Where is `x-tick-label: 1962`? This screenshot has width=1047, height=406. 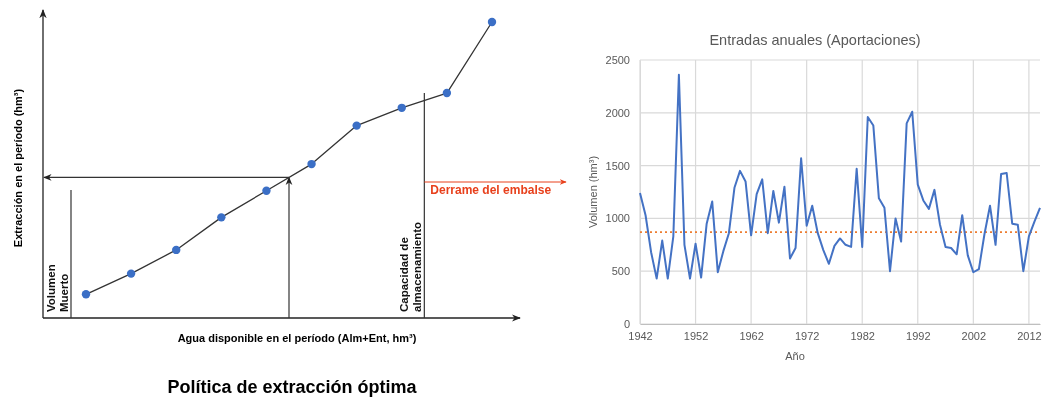
x-tick-label: 1962 is located at coordinates (751, 335).